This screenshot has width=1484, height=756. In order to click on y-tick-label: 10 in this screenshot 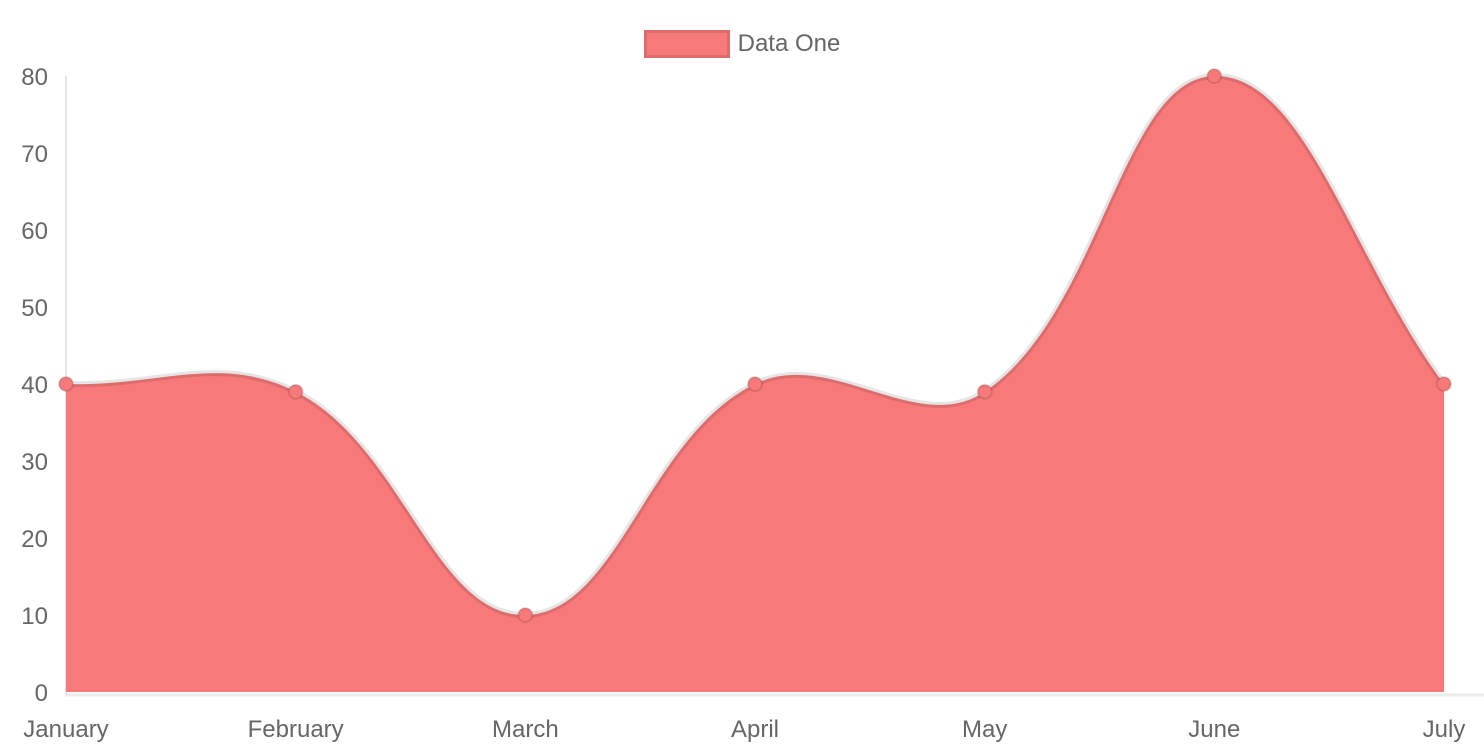, I will do `click(34, 616)`.